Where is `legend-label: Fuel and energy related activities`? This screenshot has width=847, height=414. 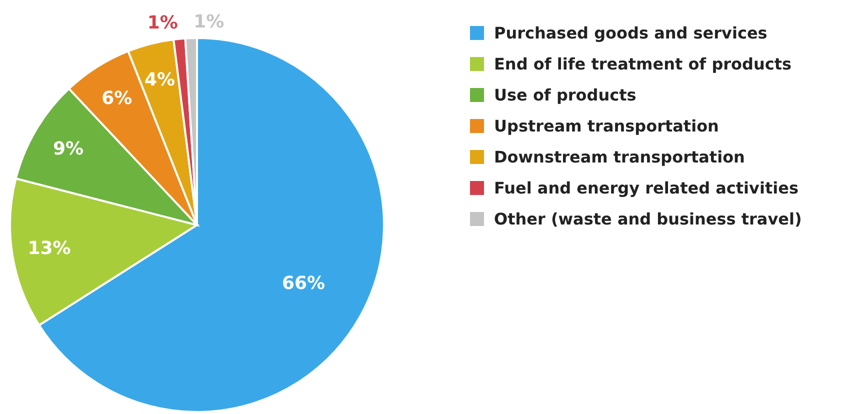 legend-label: Fuel and energy related activities is located at coordinates (646, 188).